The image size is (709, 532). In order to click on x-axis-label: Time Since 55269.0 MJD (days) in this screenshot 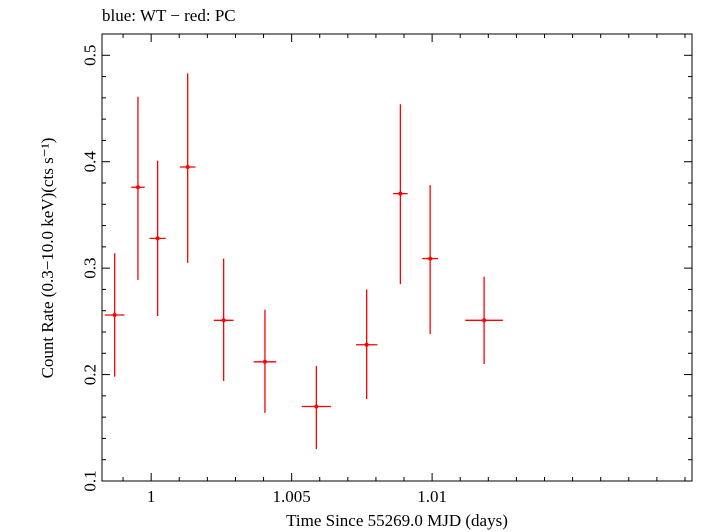, I will do `click(397, 520)`.